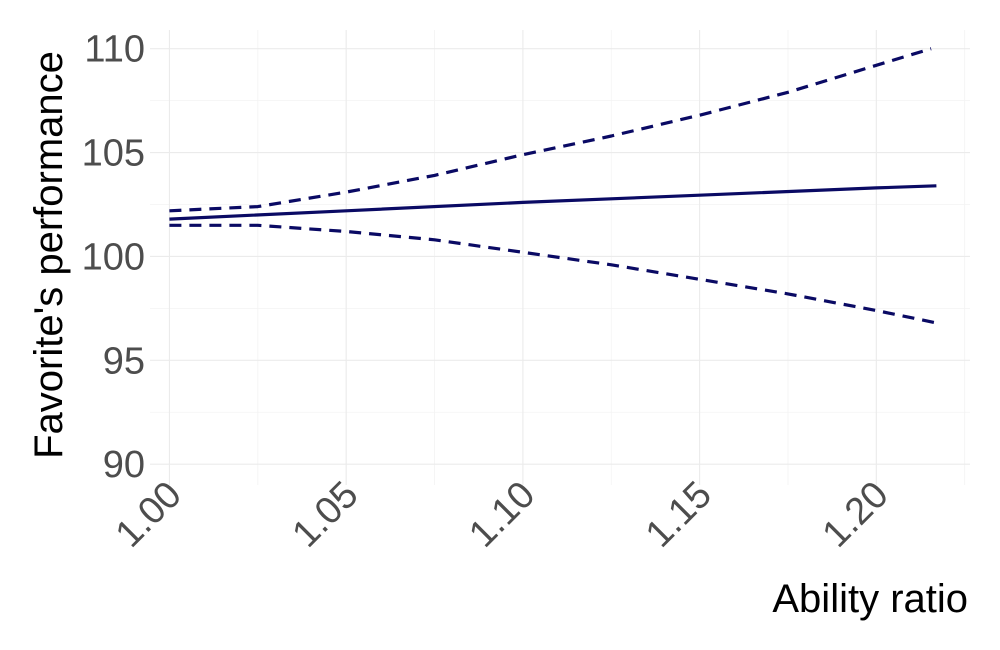 This screenshot has height=650, width=1000. I want to click on x-axis-title: Ability ratio, so click(870, 599).